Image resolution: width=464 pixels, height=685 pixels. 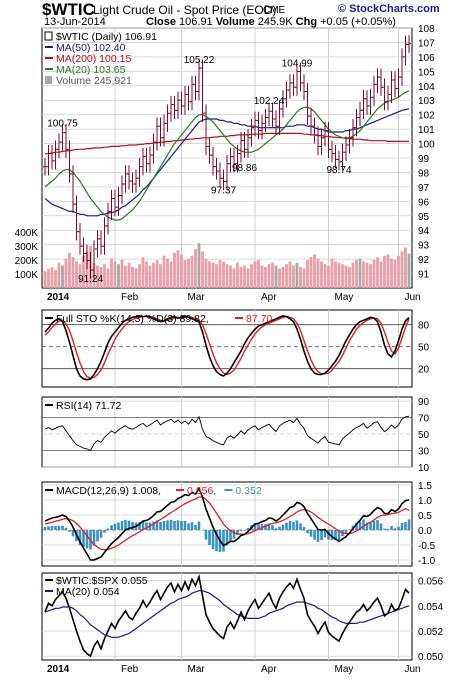 What do you see at coordinates (27, 275) in the screenshot?
I see `volume-tick-label: 100K` at bounding box center [27, 275].